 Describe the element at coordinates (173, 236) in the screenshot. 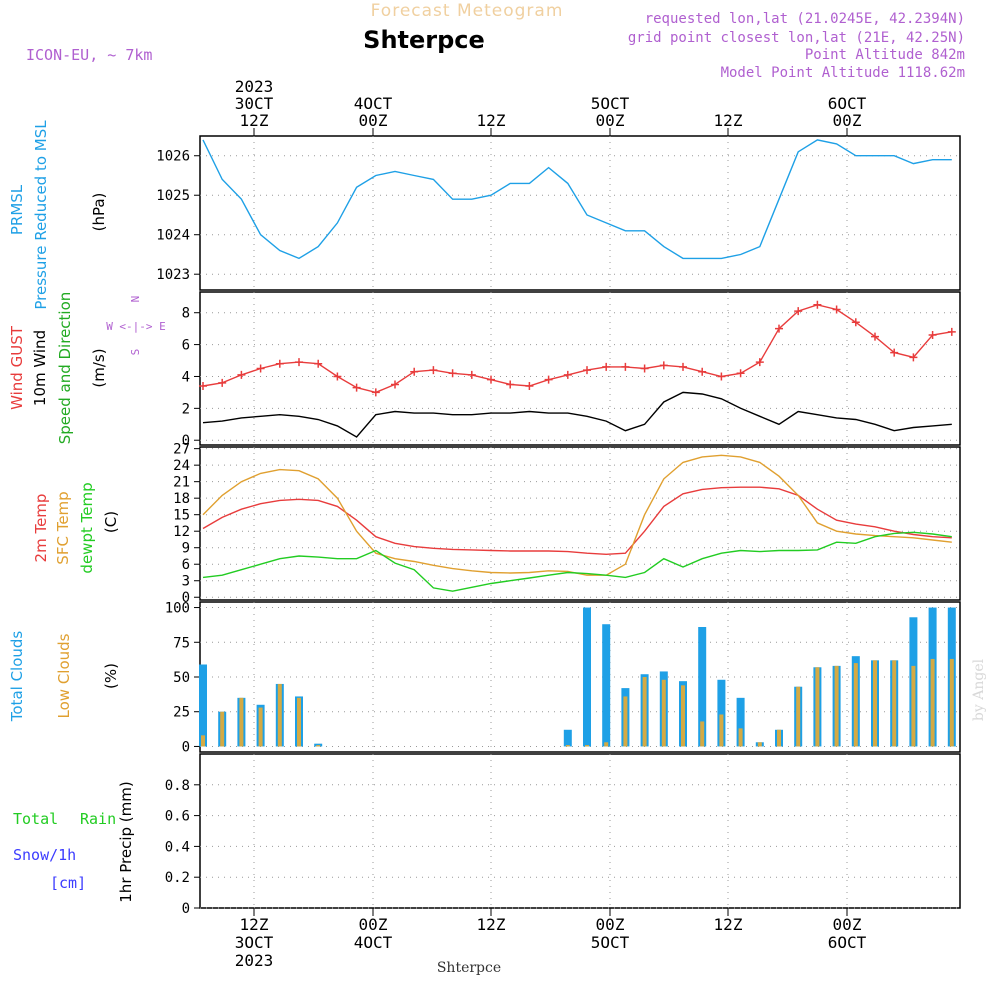

I see `y-tick-label: 1024` at that location.